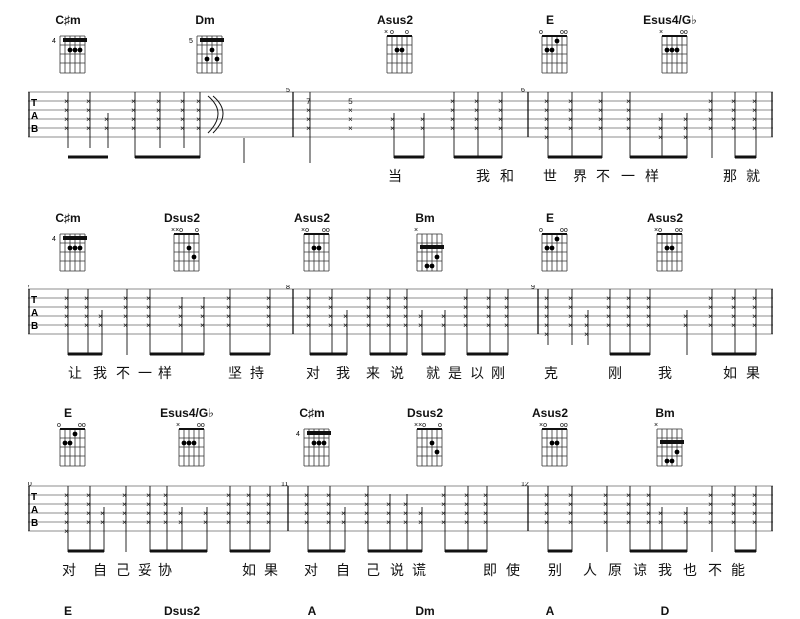 The height and width of the screenshot is (619, 800). I want to click on chord-diagram: E, so click(68, 611).